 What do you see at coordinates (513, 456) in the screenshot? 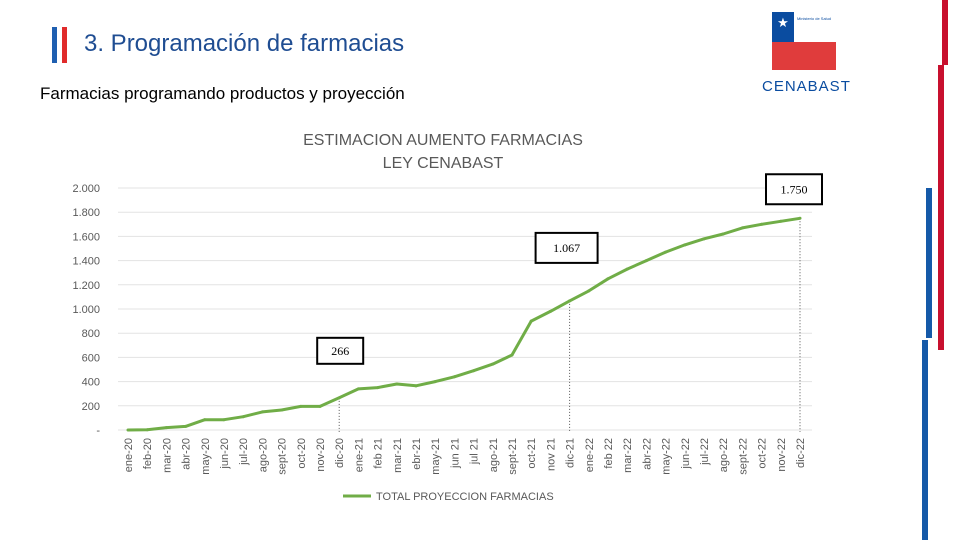
I see `x-tick-label: sept-21` at bounding box center [513, 456].